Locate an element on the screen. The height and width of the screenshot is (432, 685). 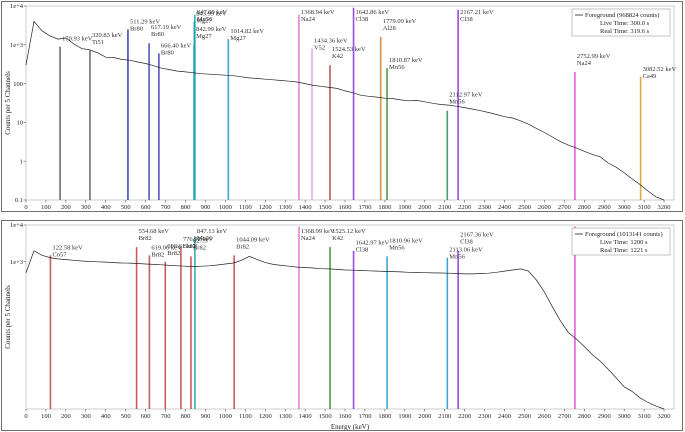
top-x-tick-label: 3000 is located at coordinates (624, 207).